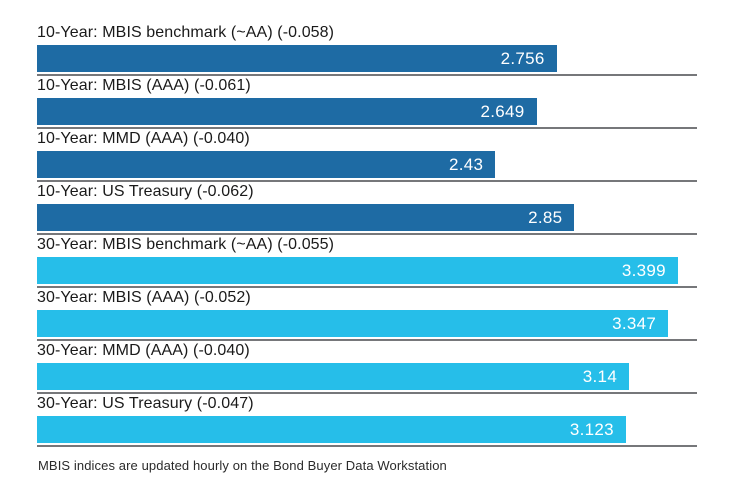 This screenshot has width=740, height=490. Describe the element at coordinates (466, 164) in the screenshot. I see `bar-value-label: 2.43` at that location.